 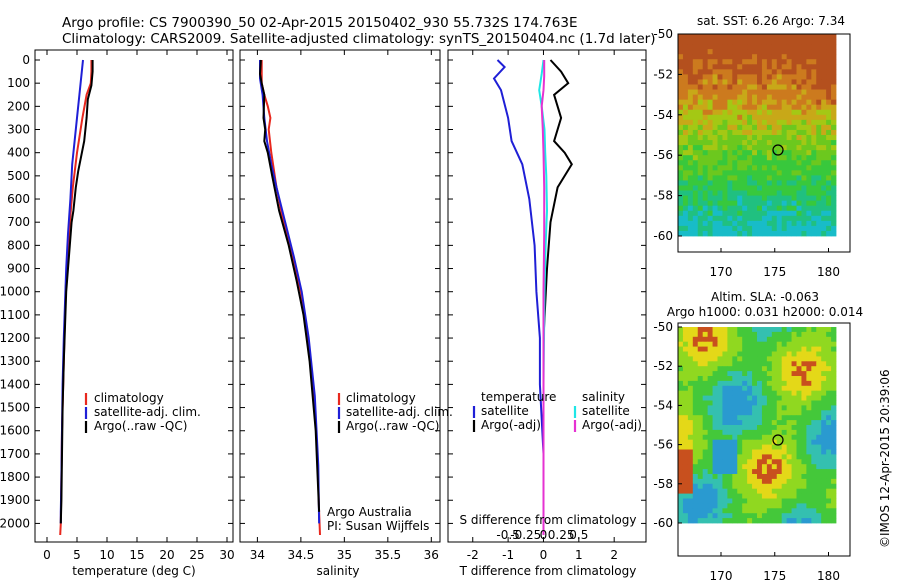 What do you see at coordinates (508, 555) in the screenshot?
I see `x-tick-label: -1` at bounding box center [508, 555].